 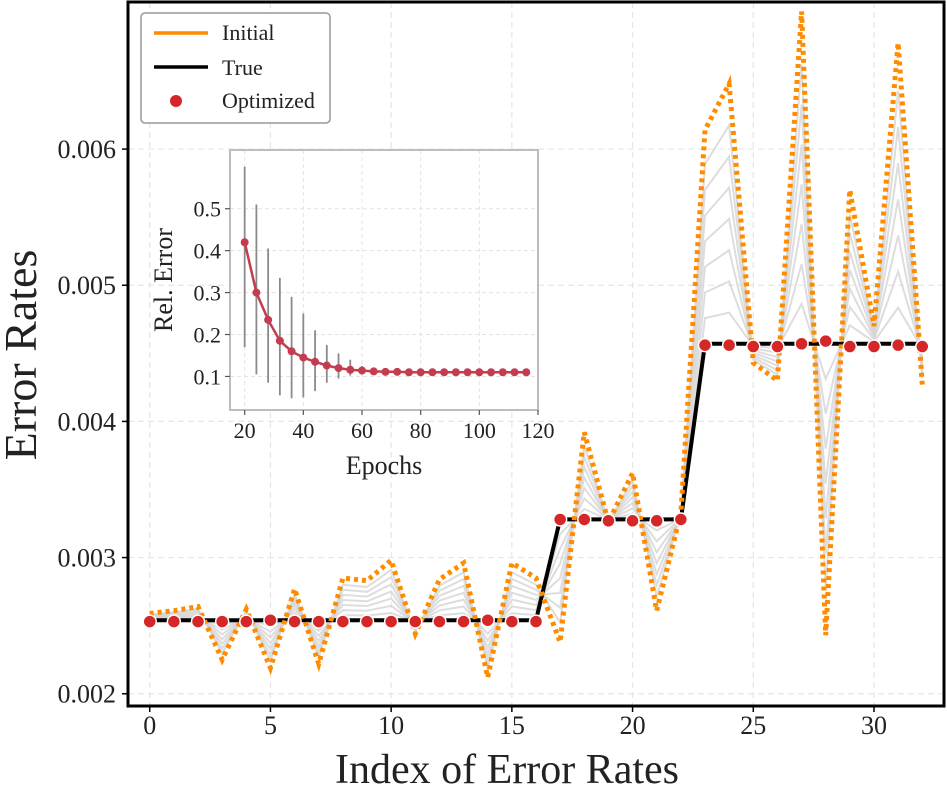 What do you see at coordinates (242, 67) in the screenshot?
I see `legend-true-label: True` at bounding box center [242, 67].